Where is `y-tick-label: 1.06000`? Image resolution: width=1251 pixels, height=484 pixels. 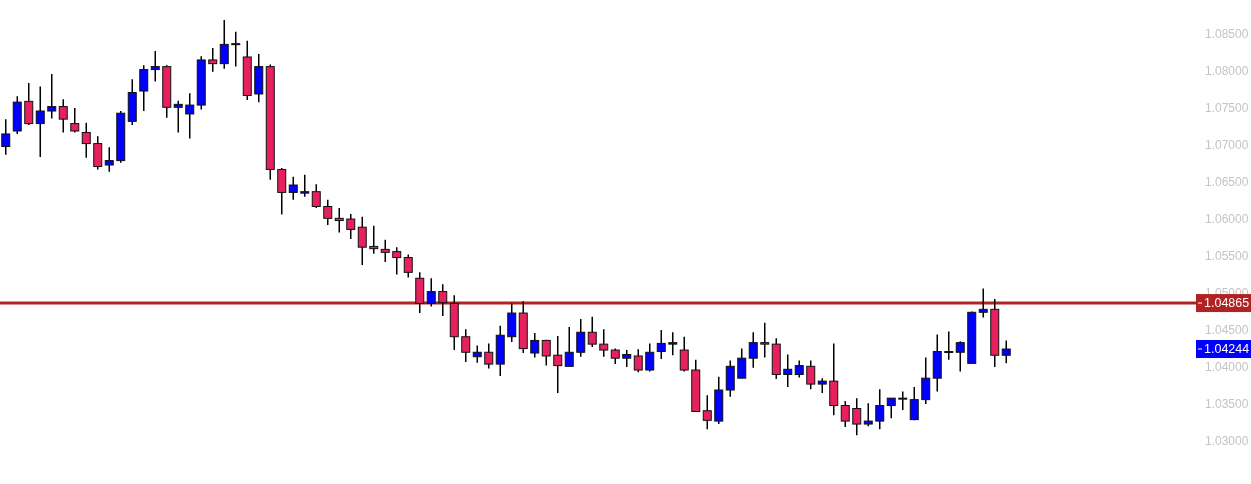
y-tick-label: 1.06000 is located at coordinates (1227, 219).